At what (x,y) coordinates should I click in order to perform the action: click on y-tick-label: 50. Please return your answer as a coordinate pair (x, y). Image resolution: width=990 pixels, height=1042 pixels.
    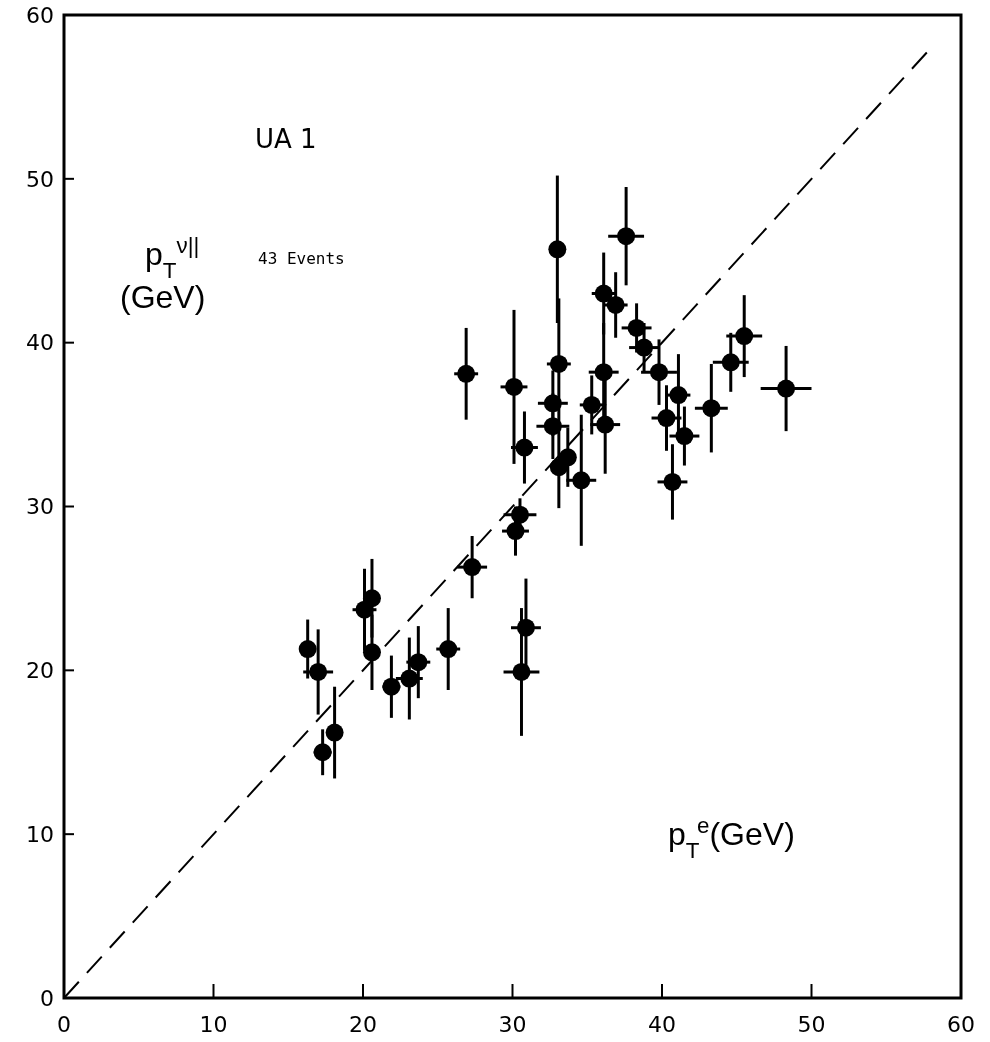
    Looking at the image, I should click on (40, 179).